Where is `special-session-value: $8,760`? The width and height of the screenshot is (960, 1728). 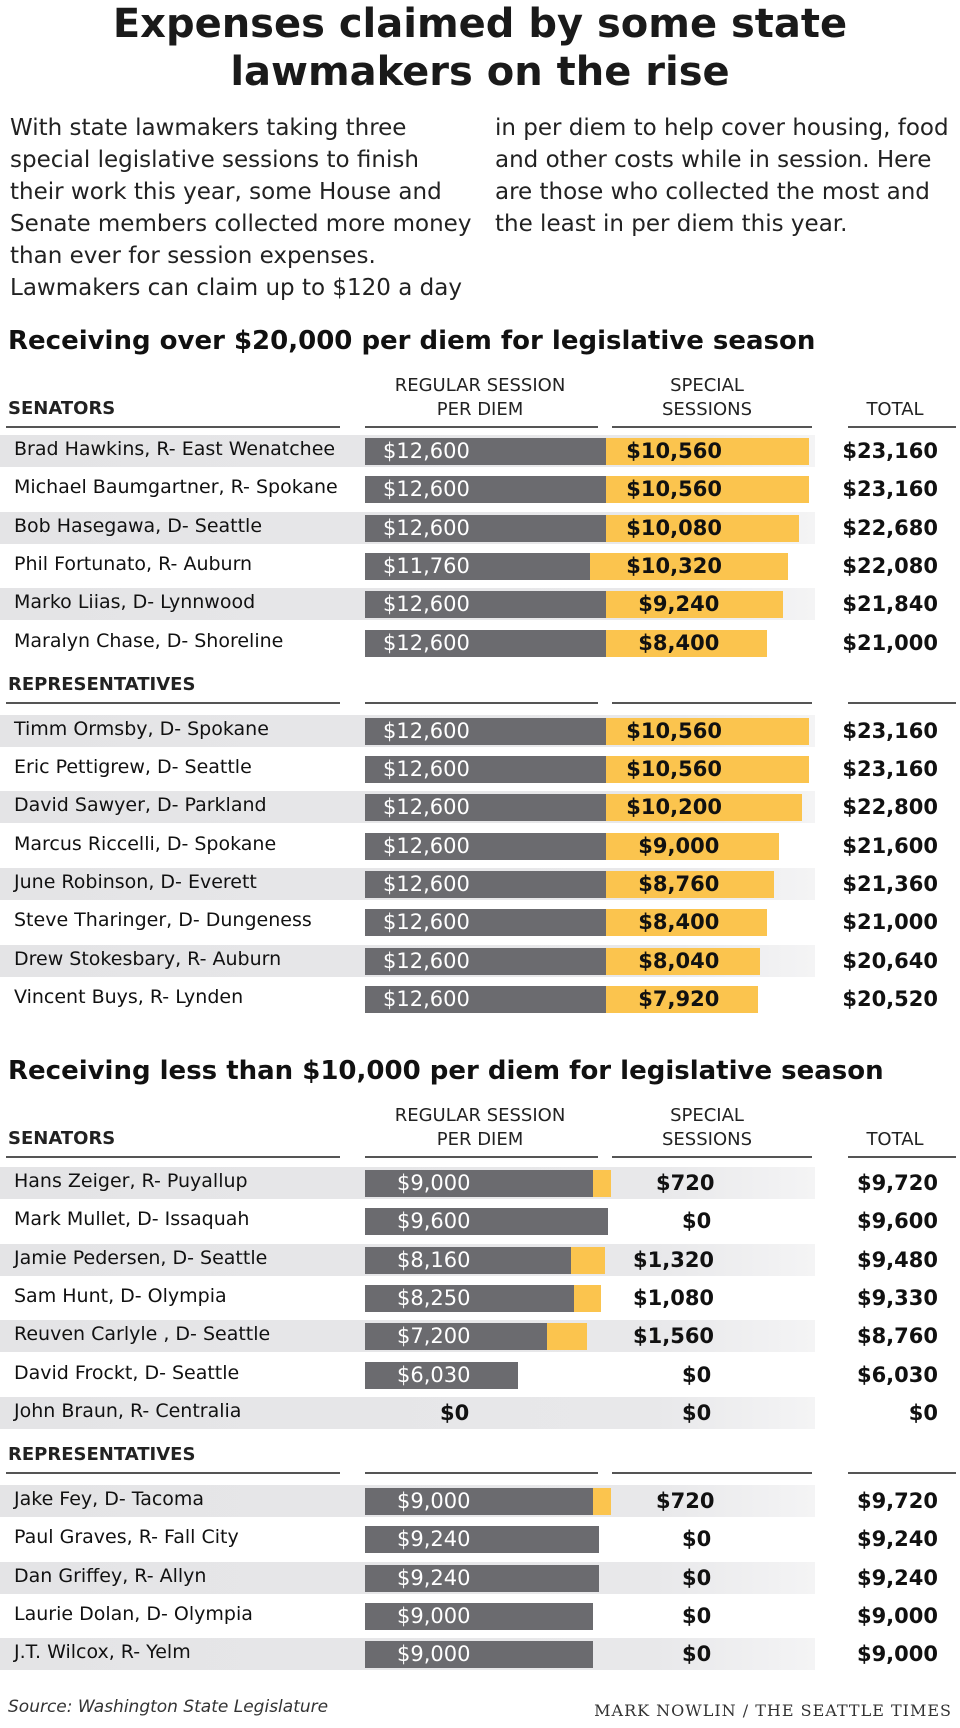
special-session-value: $8,760 is located at coordinates (679, 884).